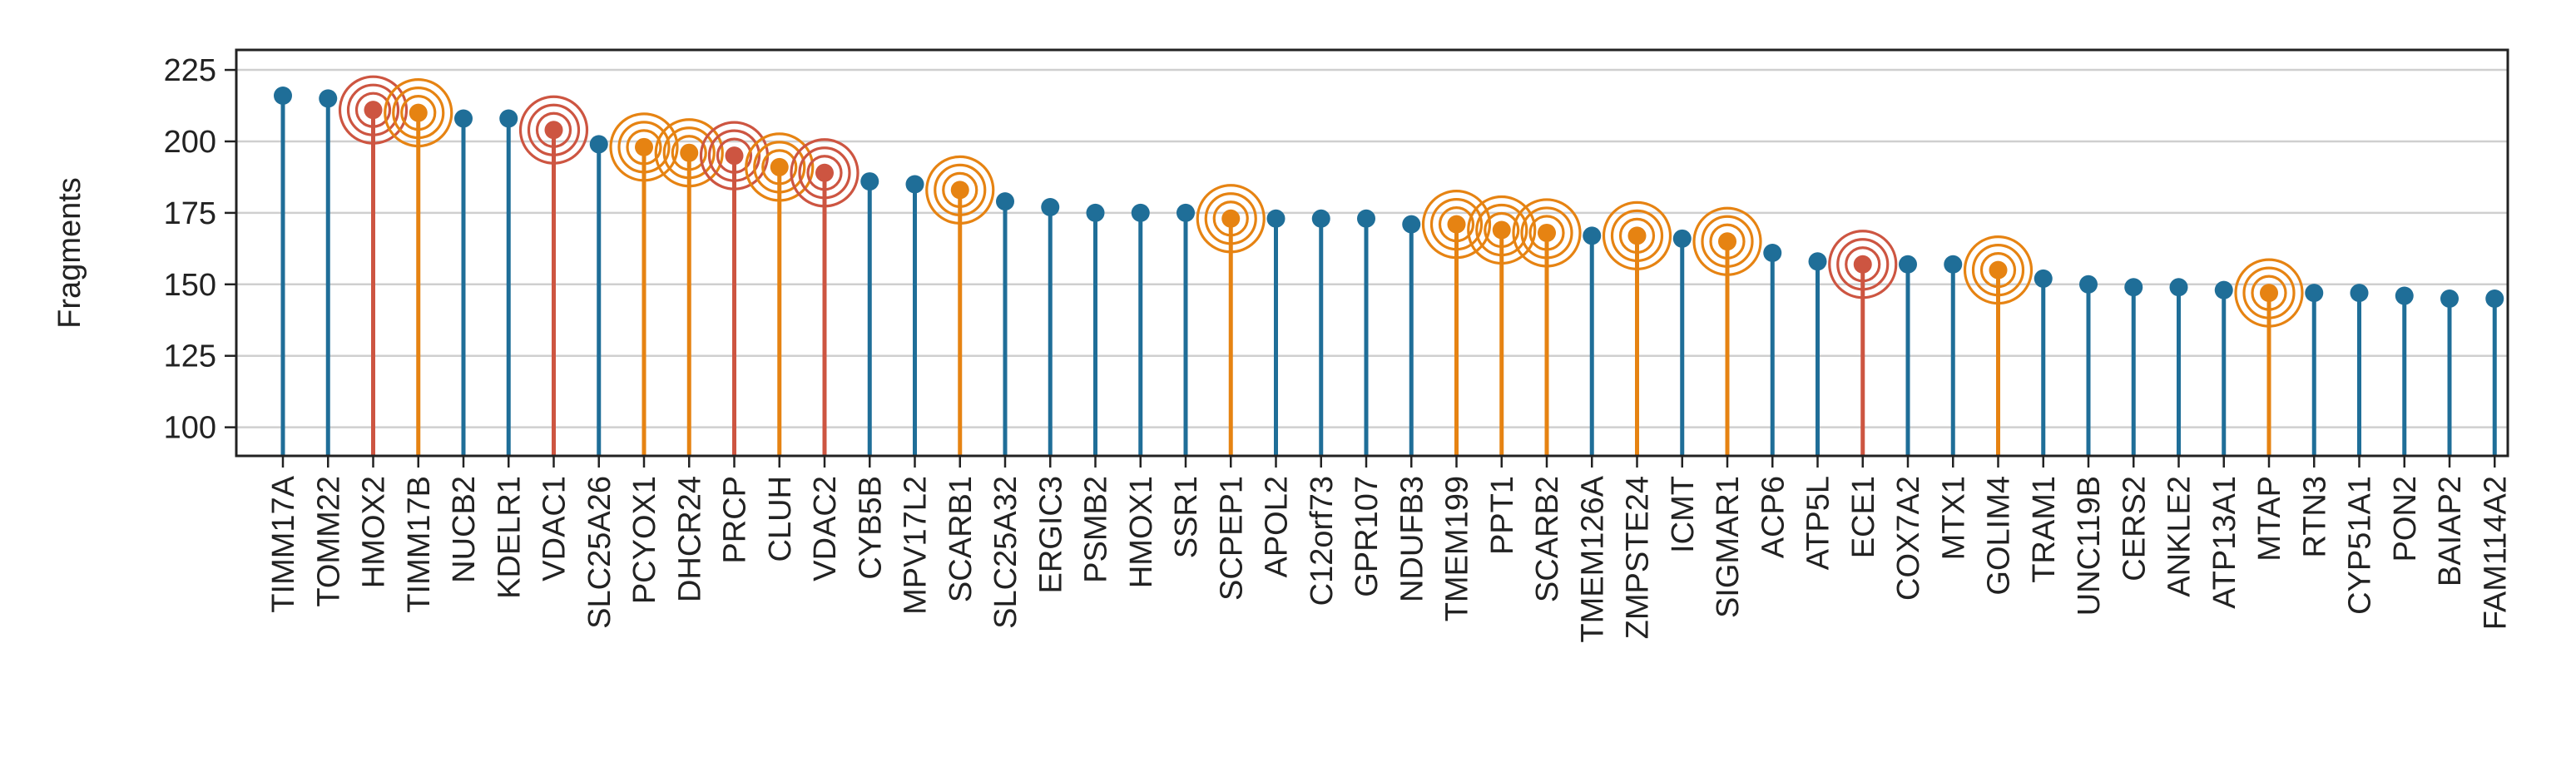 This screenshot has width=2576, height=772. What do you see at coordinates (2045, 529) in the screenshot?
I see `x-tick-label: TRAM1` at bounding box center [2045, 529].